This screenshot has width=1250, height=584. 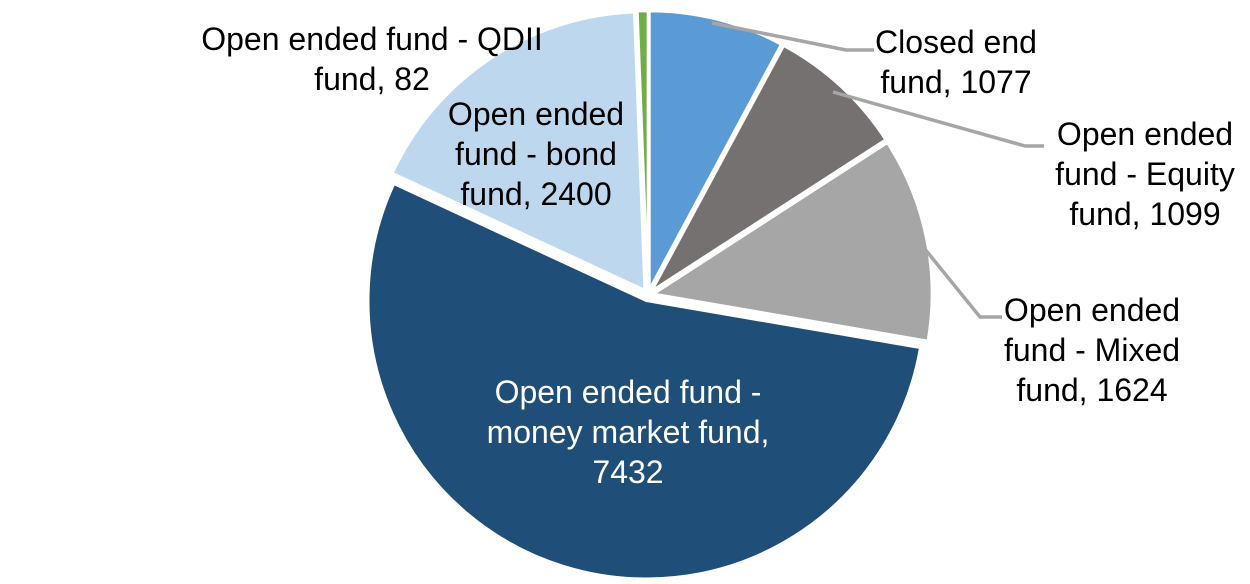 What do you see at coordinates (792, 36) in the screenshot?
I see `leader-line-closed-end-fund` at bounding box center [792, 36].